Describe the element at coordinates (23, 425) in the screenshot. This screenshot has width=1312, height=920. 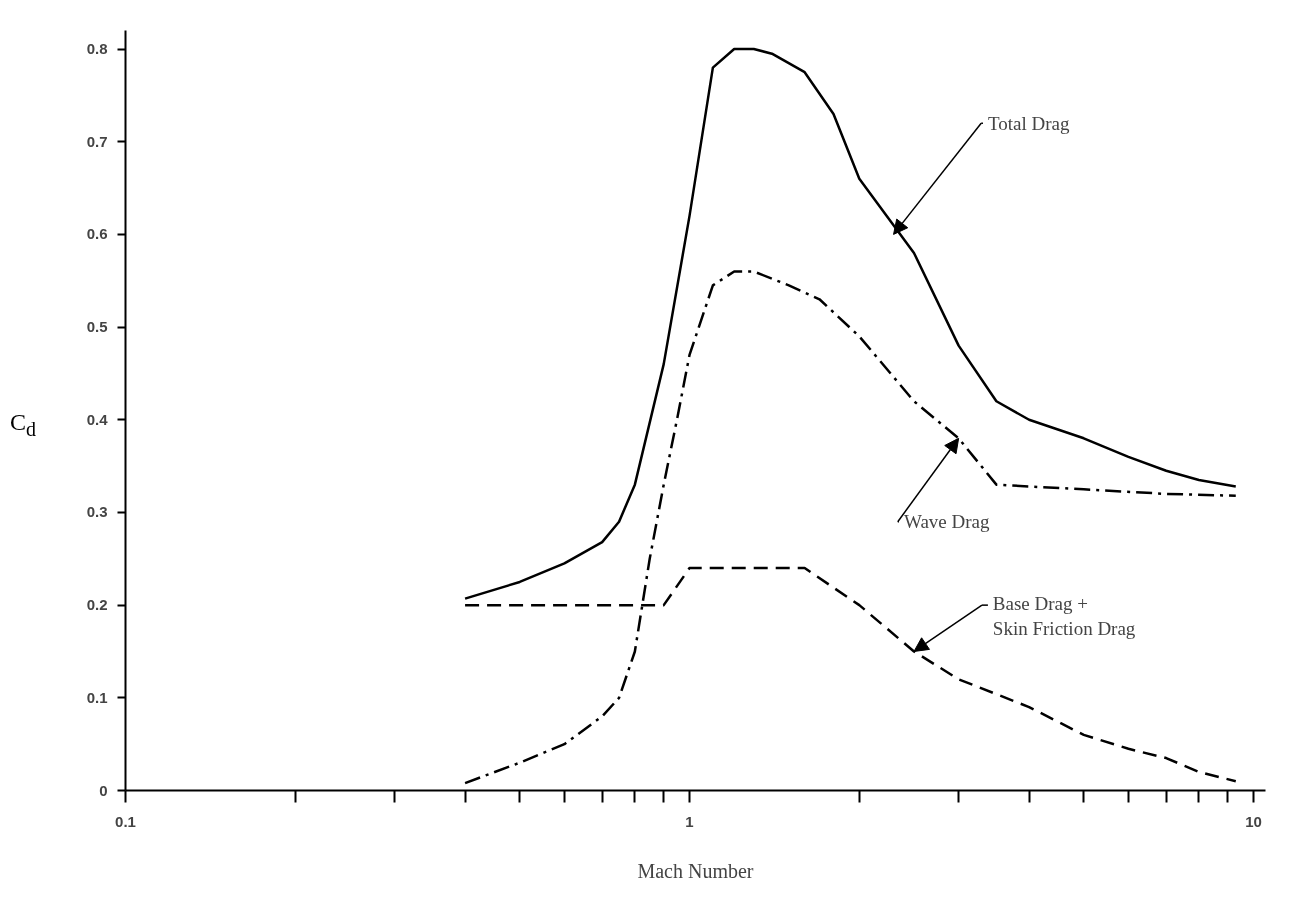
I see `y-axis-title: C$_{d}$` at that location.